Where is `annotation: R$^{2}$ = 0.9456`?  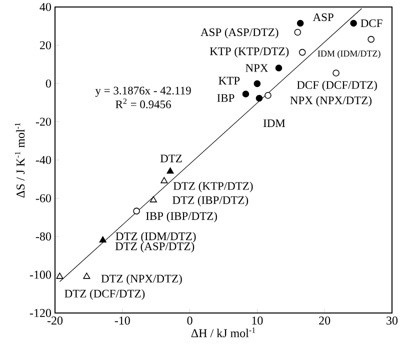
annotation: R$^{2}$ = 0.9456 is located at coordinates (143, 103).